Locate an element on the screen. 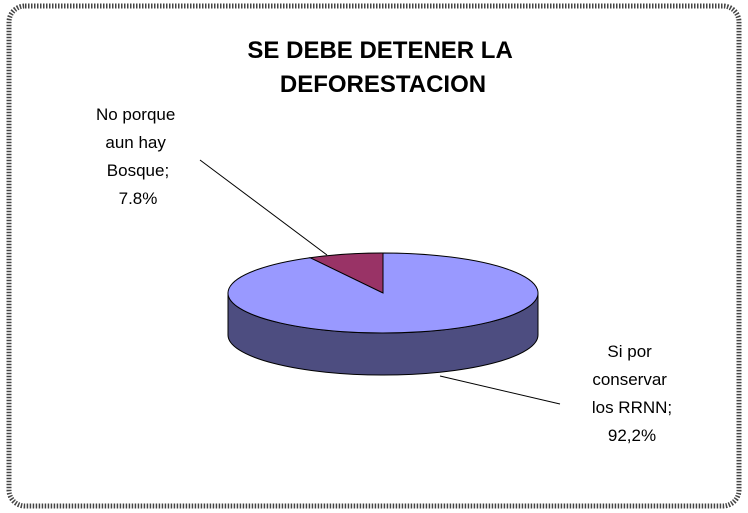  text-line: aun hay is located at coordinates (137, 142).